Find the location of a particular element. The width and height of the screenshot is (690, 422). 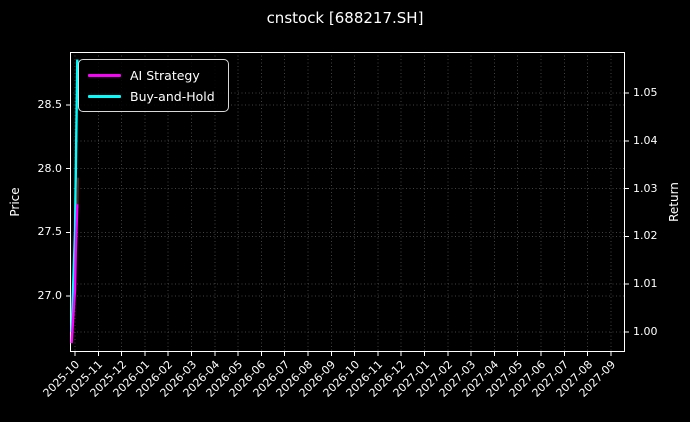

y-tick-label-price: 28.0 is located at coordinates (50, 168).